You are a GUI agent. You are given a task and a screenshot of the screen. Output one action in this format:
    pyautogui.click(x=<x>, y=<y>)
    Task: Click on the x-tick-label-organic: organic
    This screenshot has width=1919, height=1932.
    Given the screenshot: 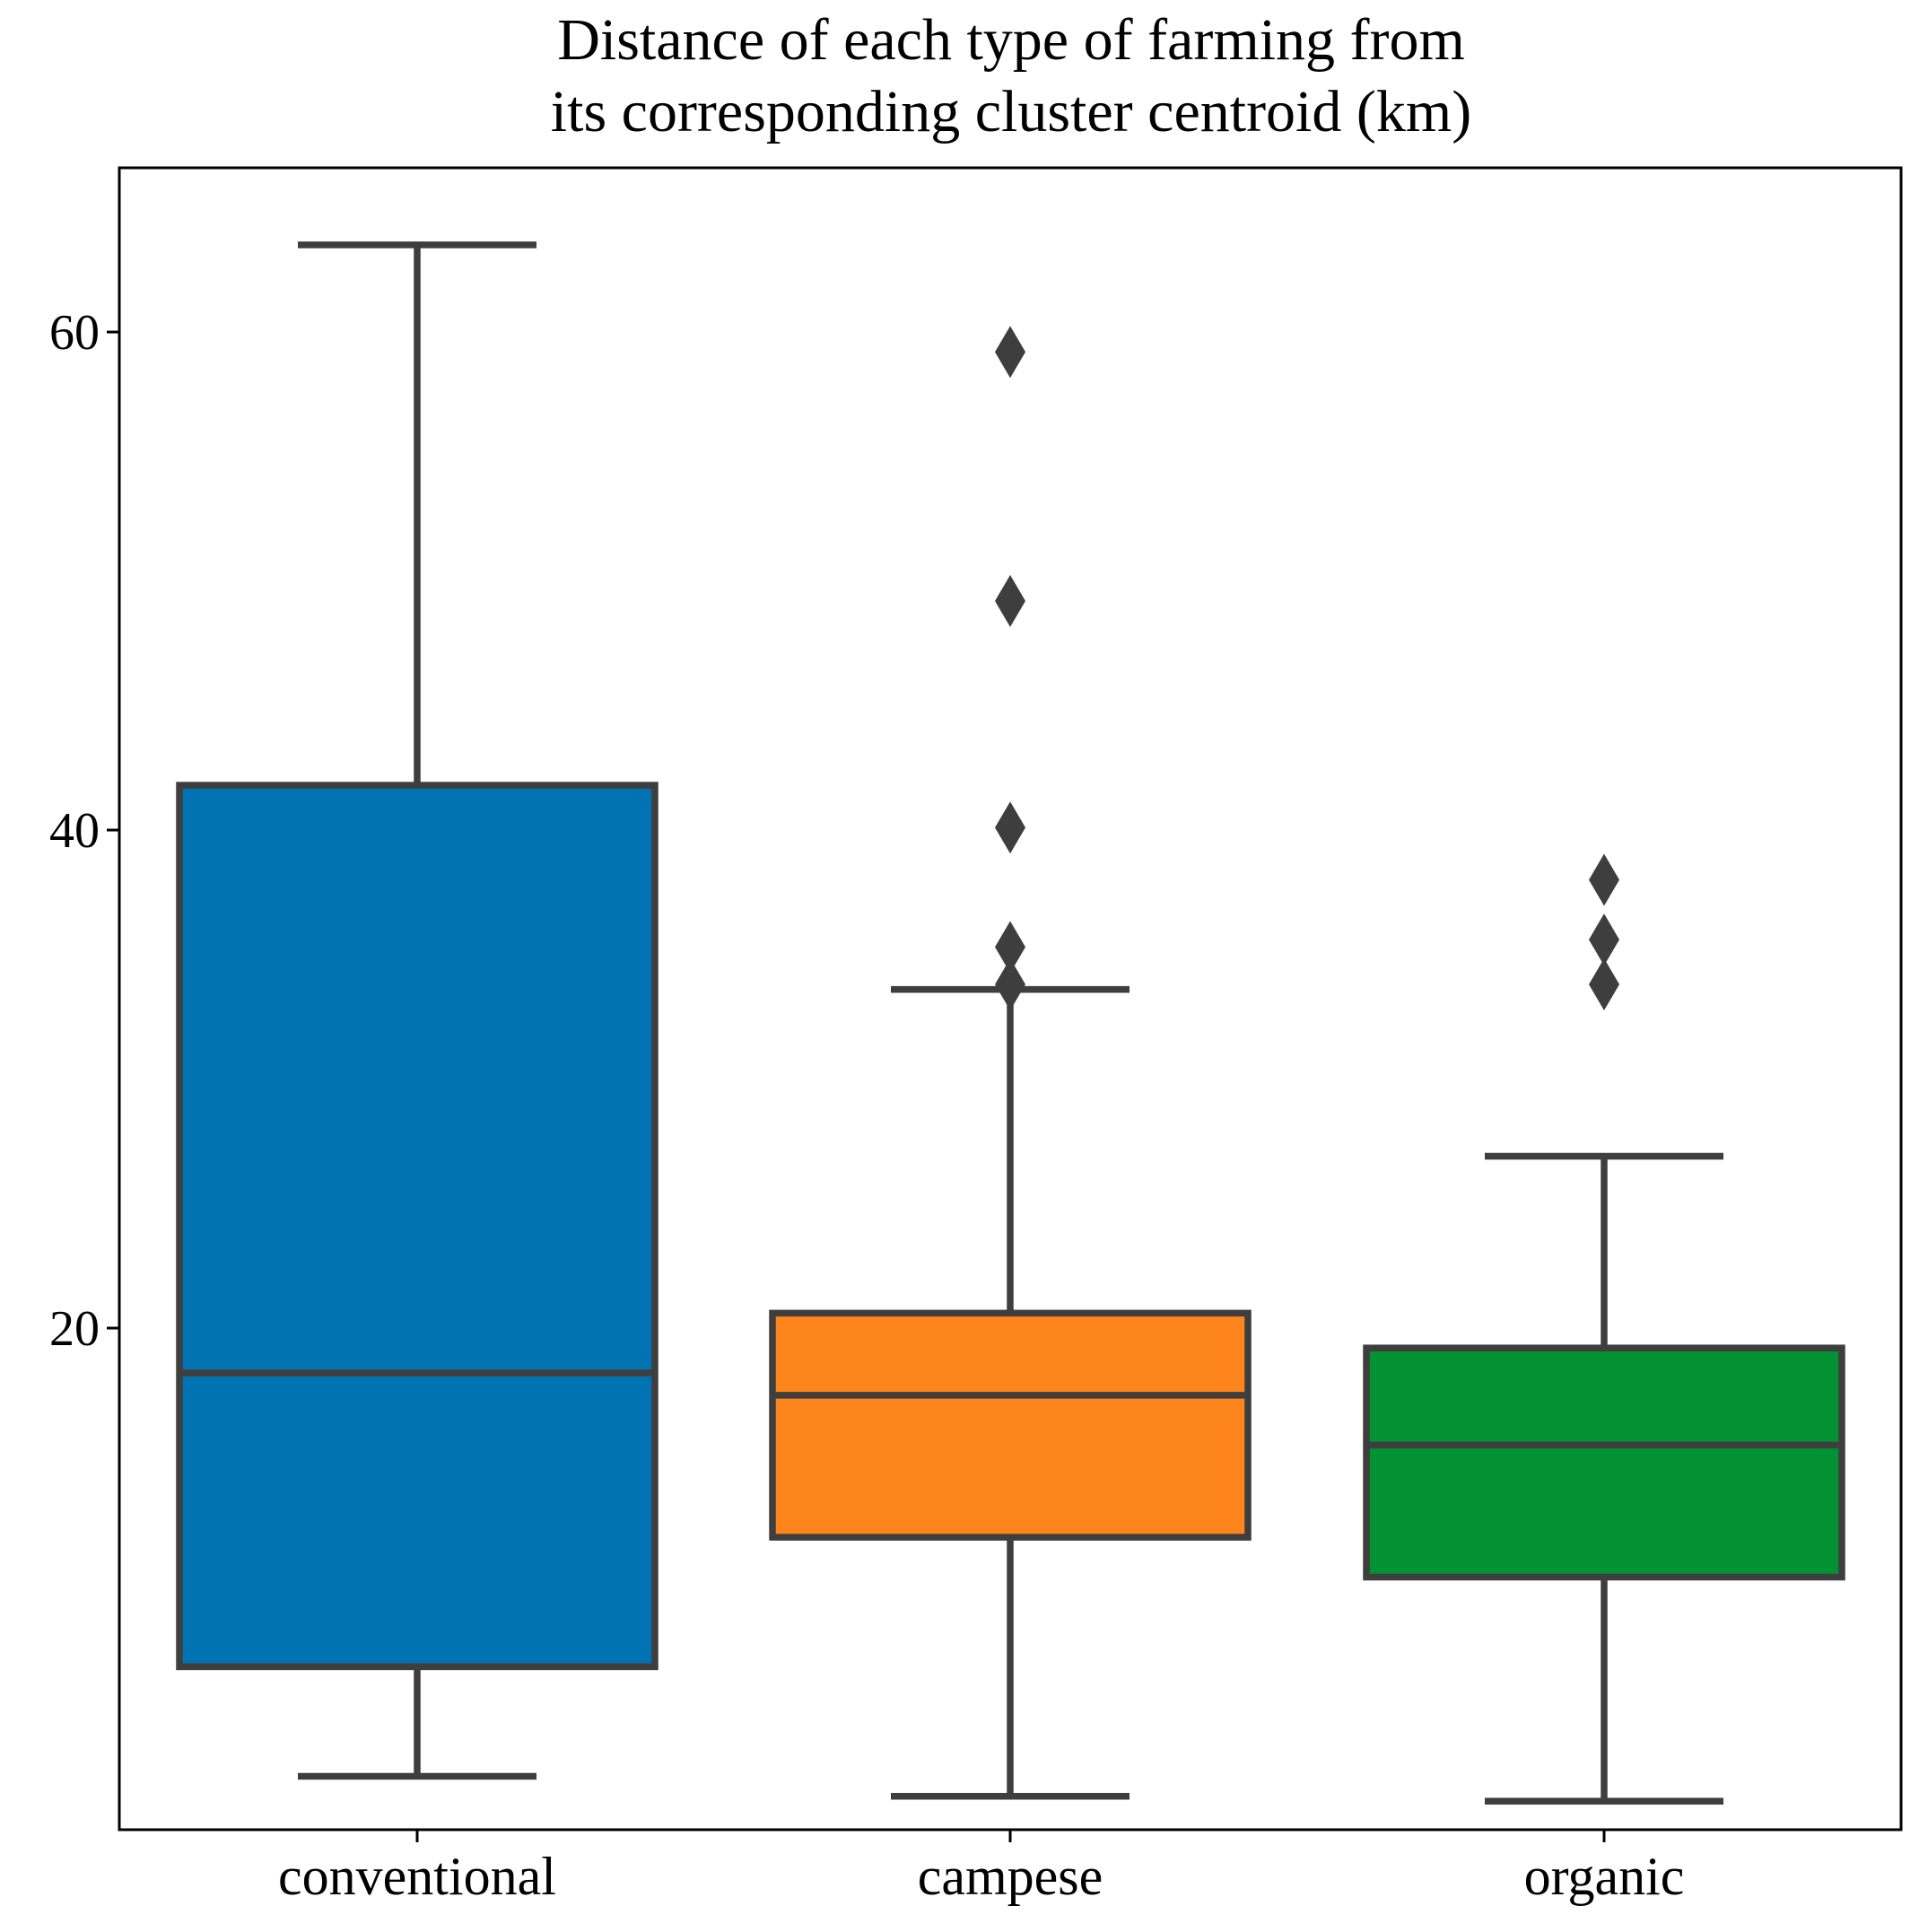 What is the action you would take?
    pyautogui.click(x=1604, y=1877)
    